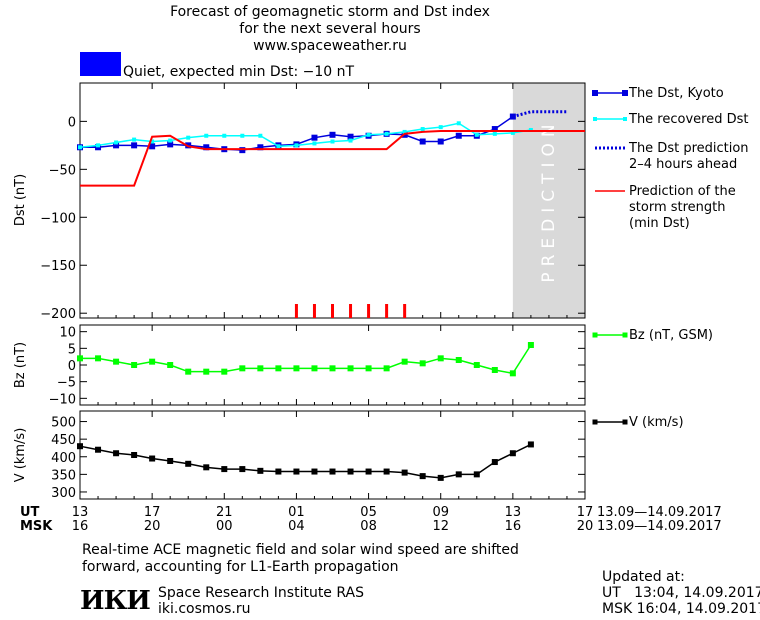  I want to click on x-date-range-ut: 13.09—14.09.2017, so click(659, 512).